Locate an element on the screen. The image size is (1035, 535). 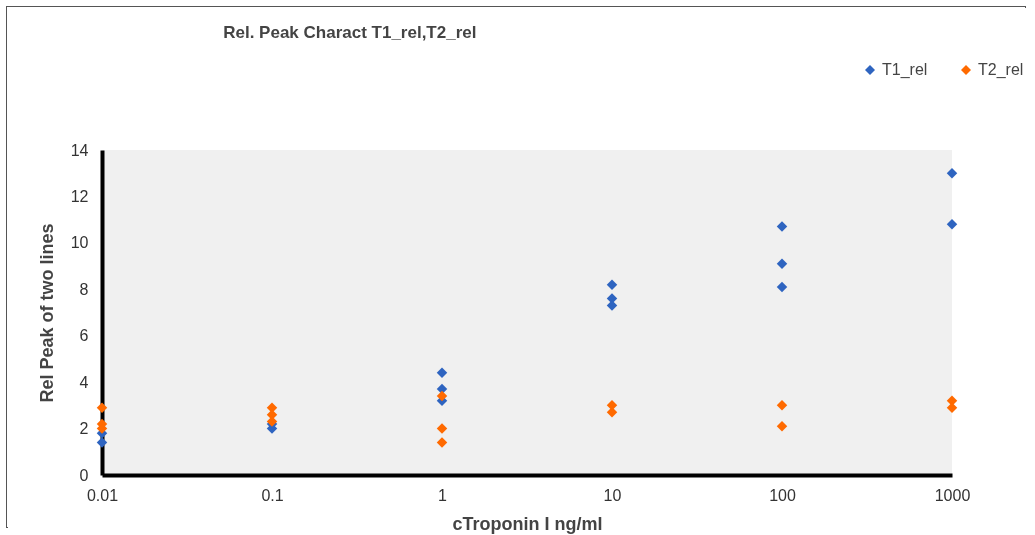
legend-label: T2_rel is located at coordinates (1001, 70).